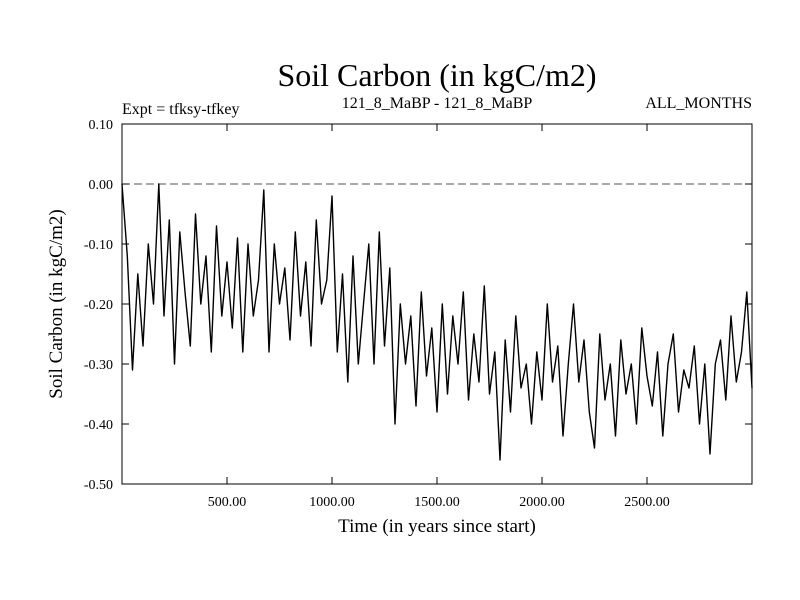 Image resolution: width=800 pixels, height=600 pixels. I want to click on y-tick-label: -0.30, so click(98, 365).